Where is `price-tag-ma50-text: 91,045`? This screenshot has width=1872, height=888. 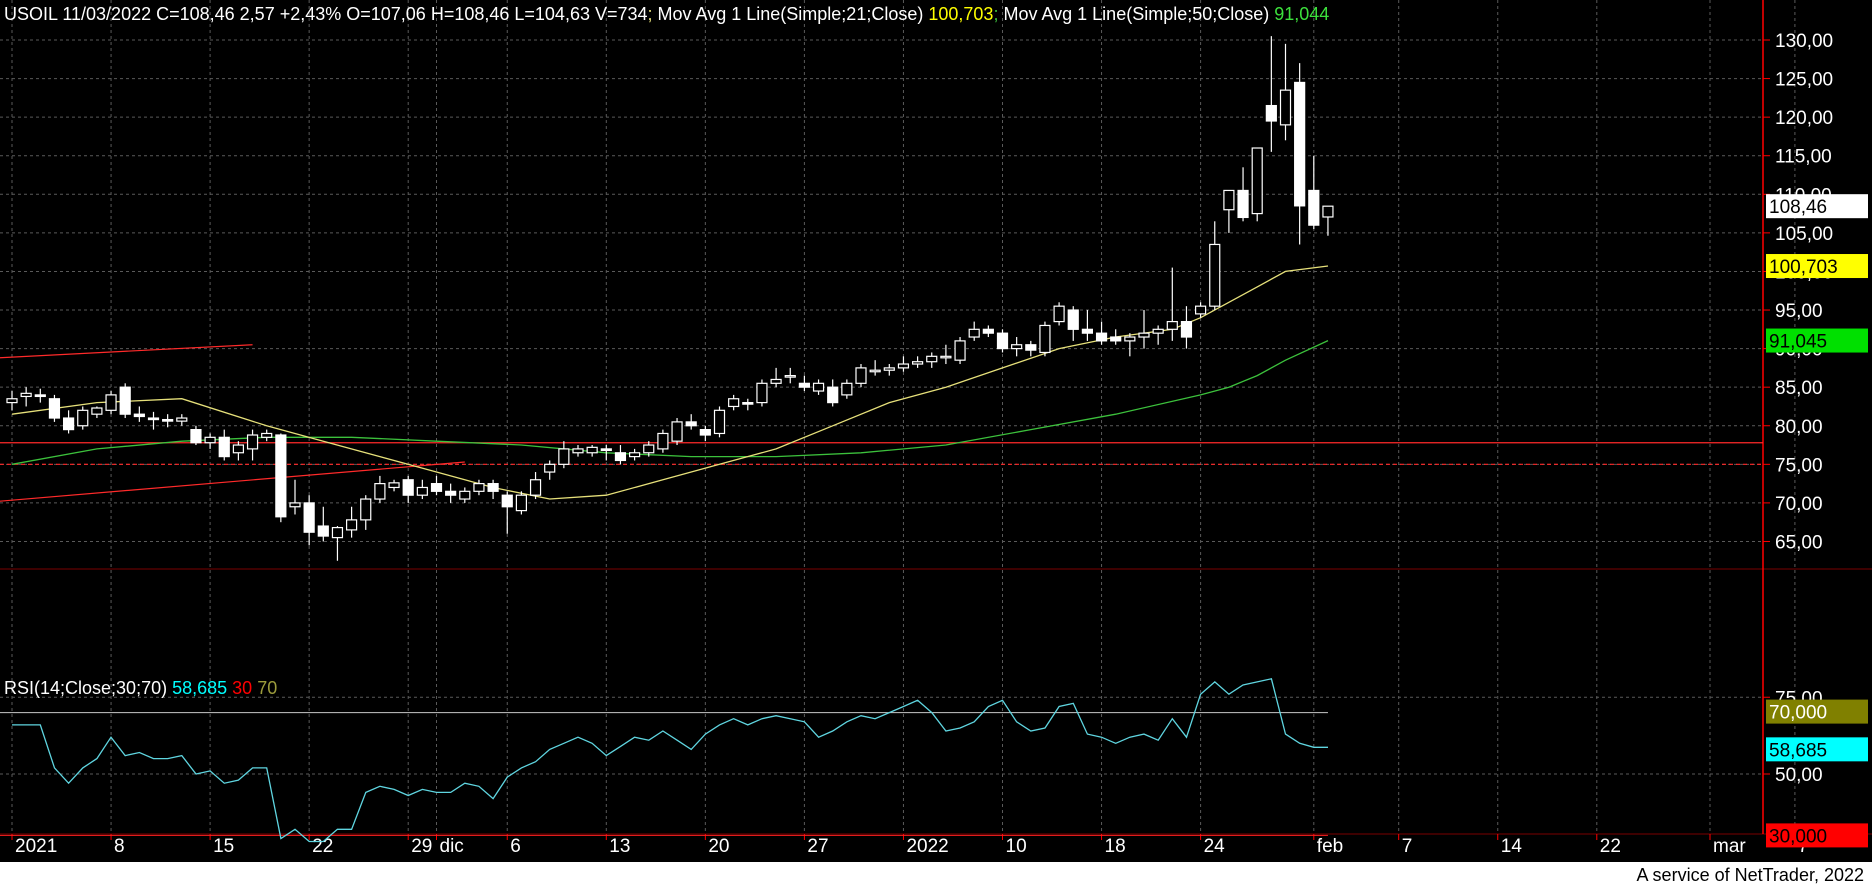 price-tag-ma50-text: 91,045 is located at coordinates (1798, 342).